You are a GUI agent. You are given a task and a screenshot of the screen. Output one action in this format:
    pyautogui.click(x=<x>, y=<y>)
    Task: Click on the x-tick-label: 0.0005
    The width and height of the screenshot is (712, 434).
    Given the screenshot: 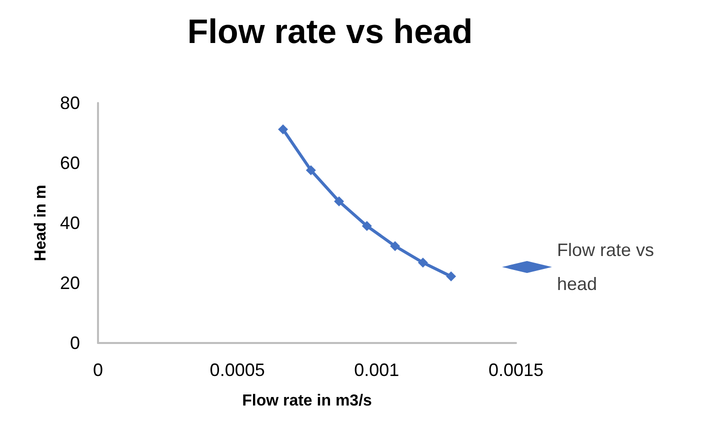 What is the action you would take?
    pyautogui.click(x=237, y=370)
    